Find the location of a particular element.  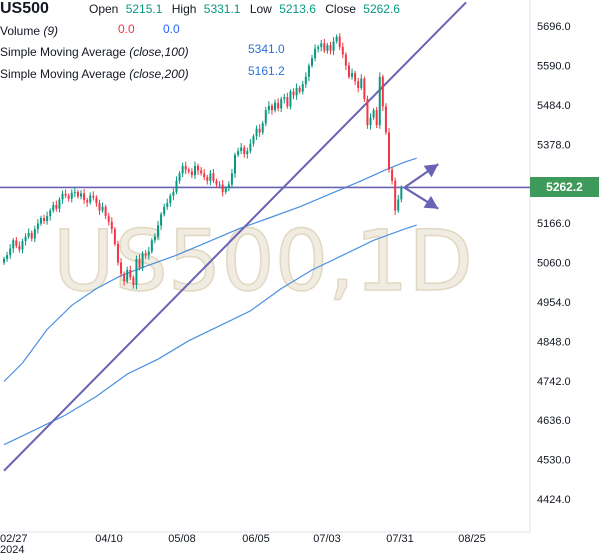

y-tick-label: 4742.0 is located at coordinates (554, 382).